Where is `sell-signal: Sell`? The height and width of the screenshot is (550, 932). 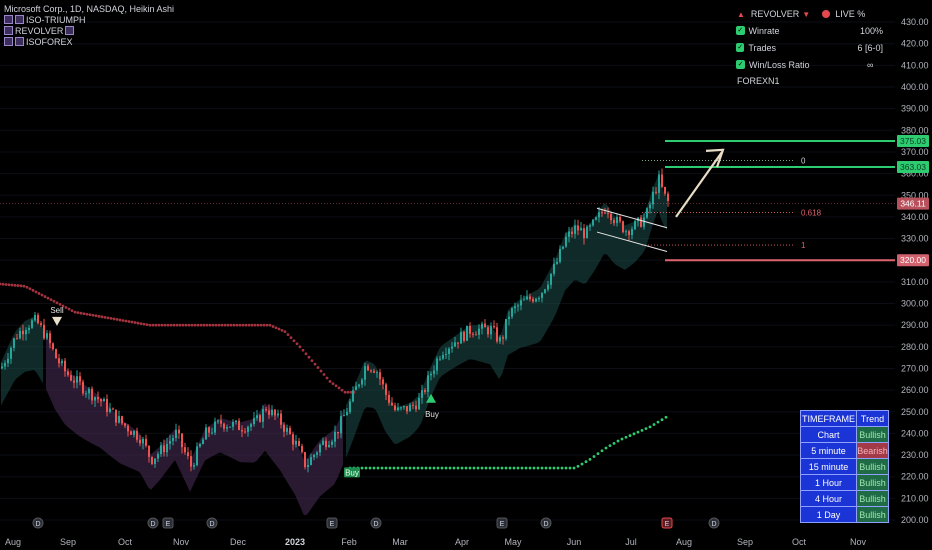 sell-signal: Sell is located at coordinates (57, 316).